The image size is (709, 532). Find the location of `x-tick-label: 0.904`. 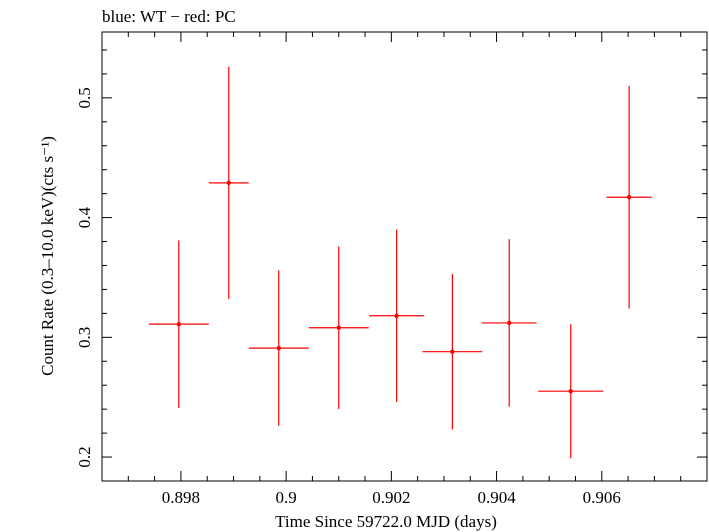

x-tick-label: 0.904 is located at coordinates (496, 497).